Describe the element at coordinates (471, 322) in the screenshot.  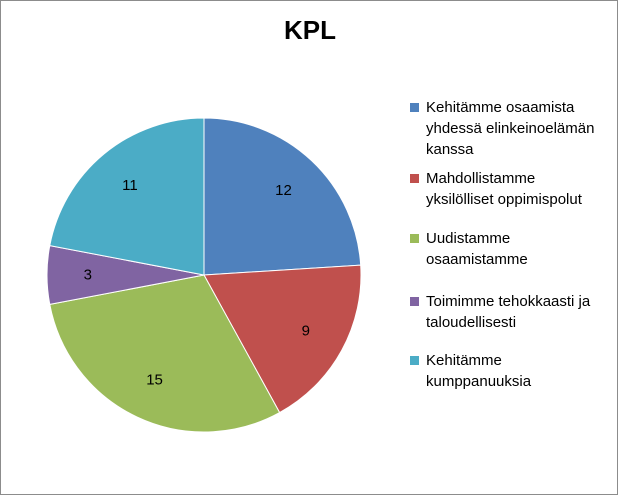
I see `legend-label-4-line-2: taloudellisesti` at that location.